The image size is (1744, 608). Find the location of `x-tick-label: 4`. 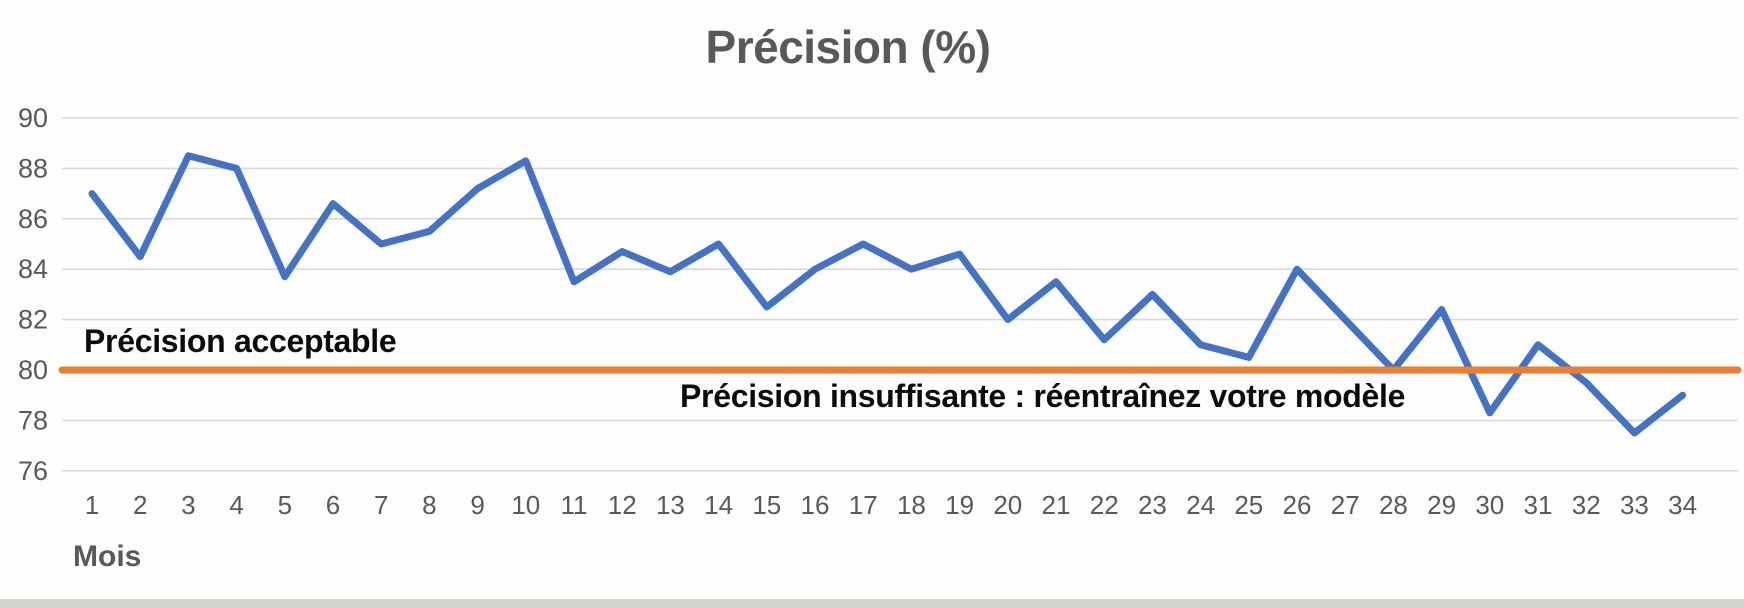

x-tick-label: 4 is located at coordinates (236, 505).